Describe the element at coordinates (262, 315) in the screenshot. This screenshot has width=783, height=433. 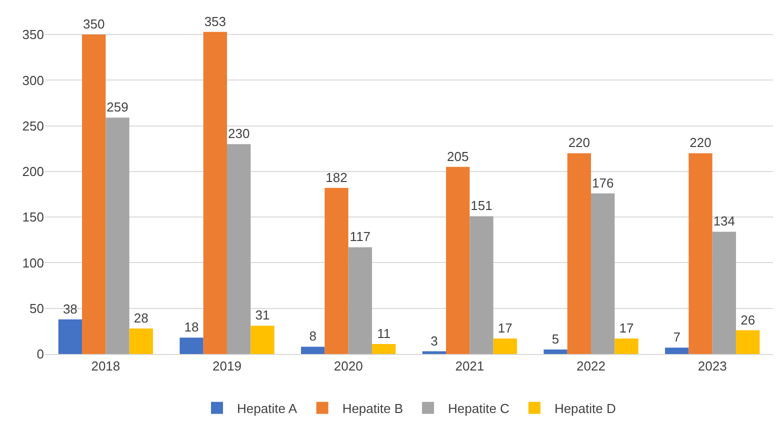
I see `data-label: 31` at that location.